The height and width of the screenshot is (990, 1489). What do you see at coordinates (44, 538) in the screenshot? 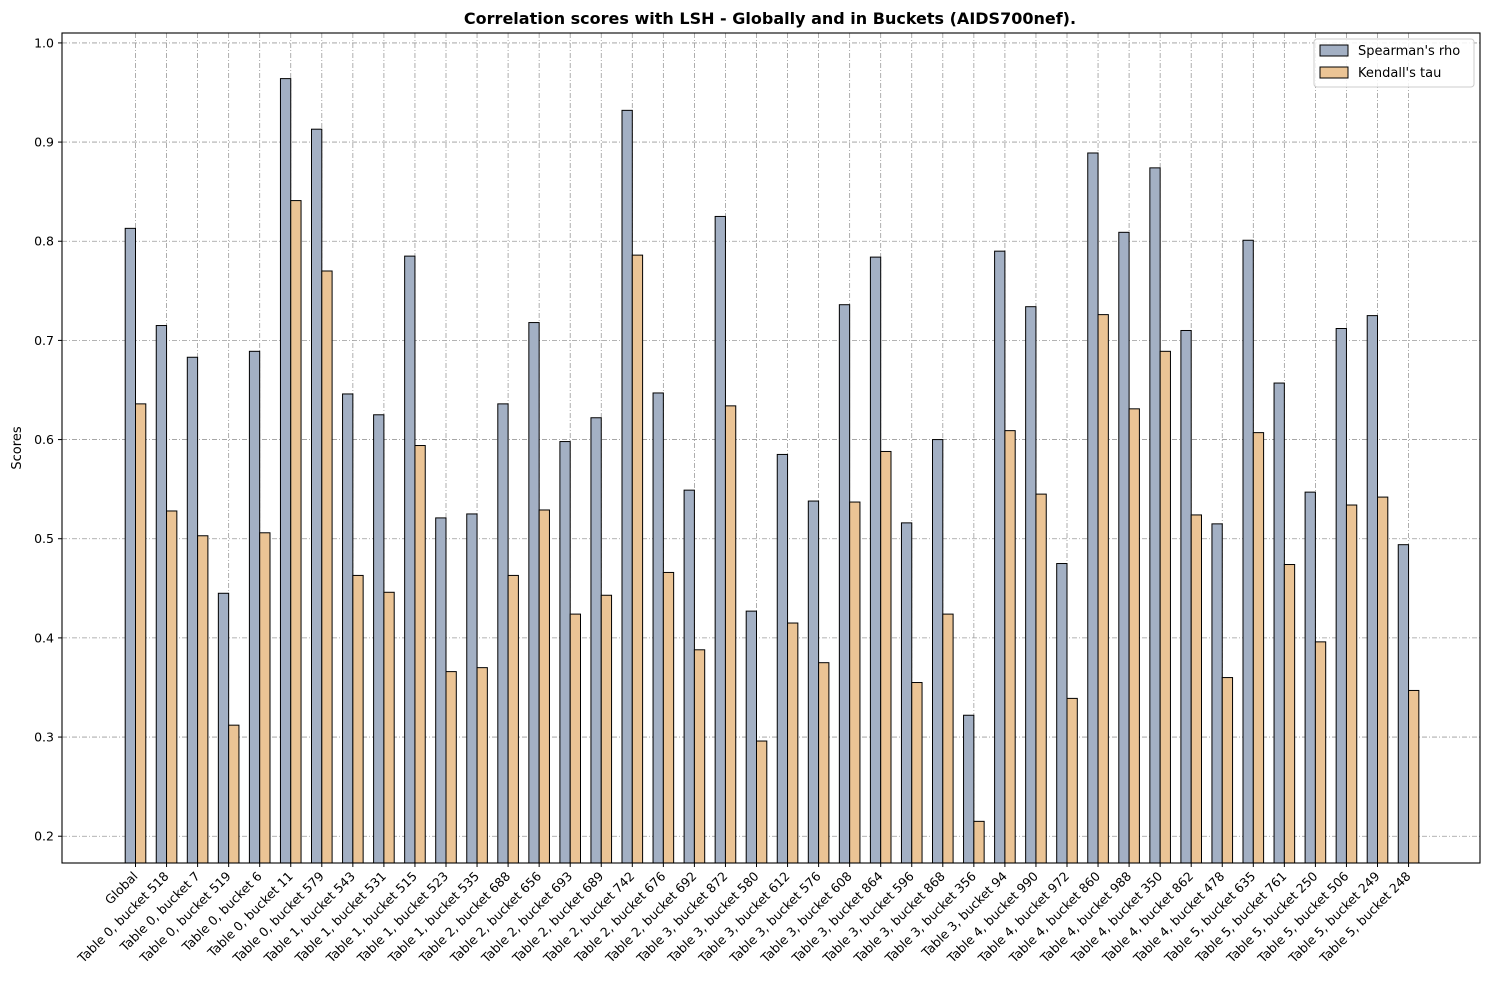
I see `y-tick-label: 0.5` at bounding box center [44, 538].